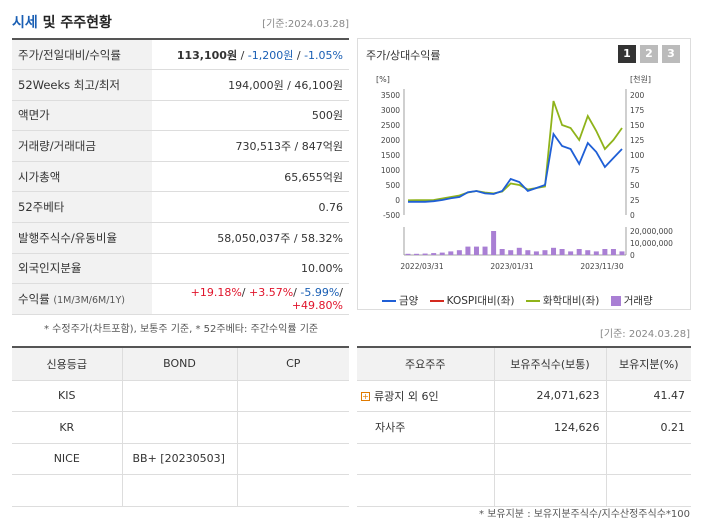 Image resolution: width=702 pixels, height=525 pixels. Describe the element at coordinates (390, 155) in the screenshot. I see `left-tick-label: 1500` at that location.